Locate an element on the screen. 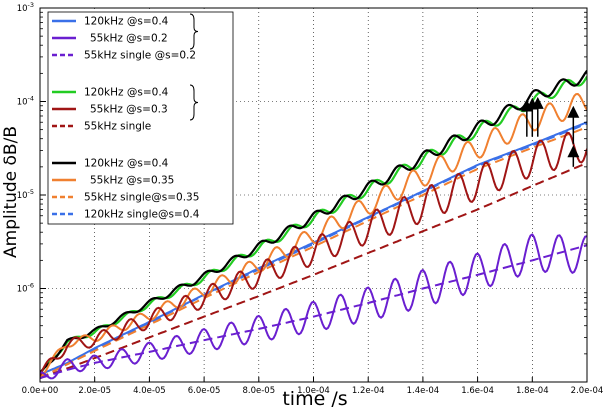 The image size is (605, 409). y-axis-label: Amplitude δB/B is located at coordinates (11, 192).